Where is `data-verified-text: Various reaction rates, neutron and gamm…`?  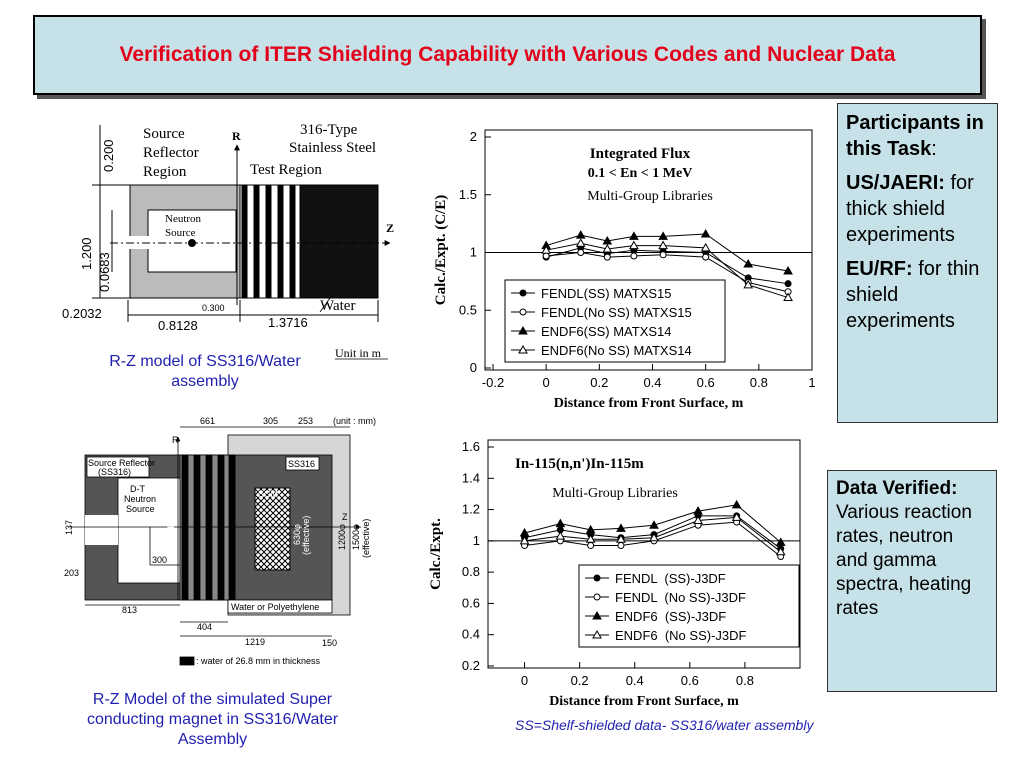 data-verified-text: Various reaction rates, neutron and gamm… is located at coordinates (904, 560).